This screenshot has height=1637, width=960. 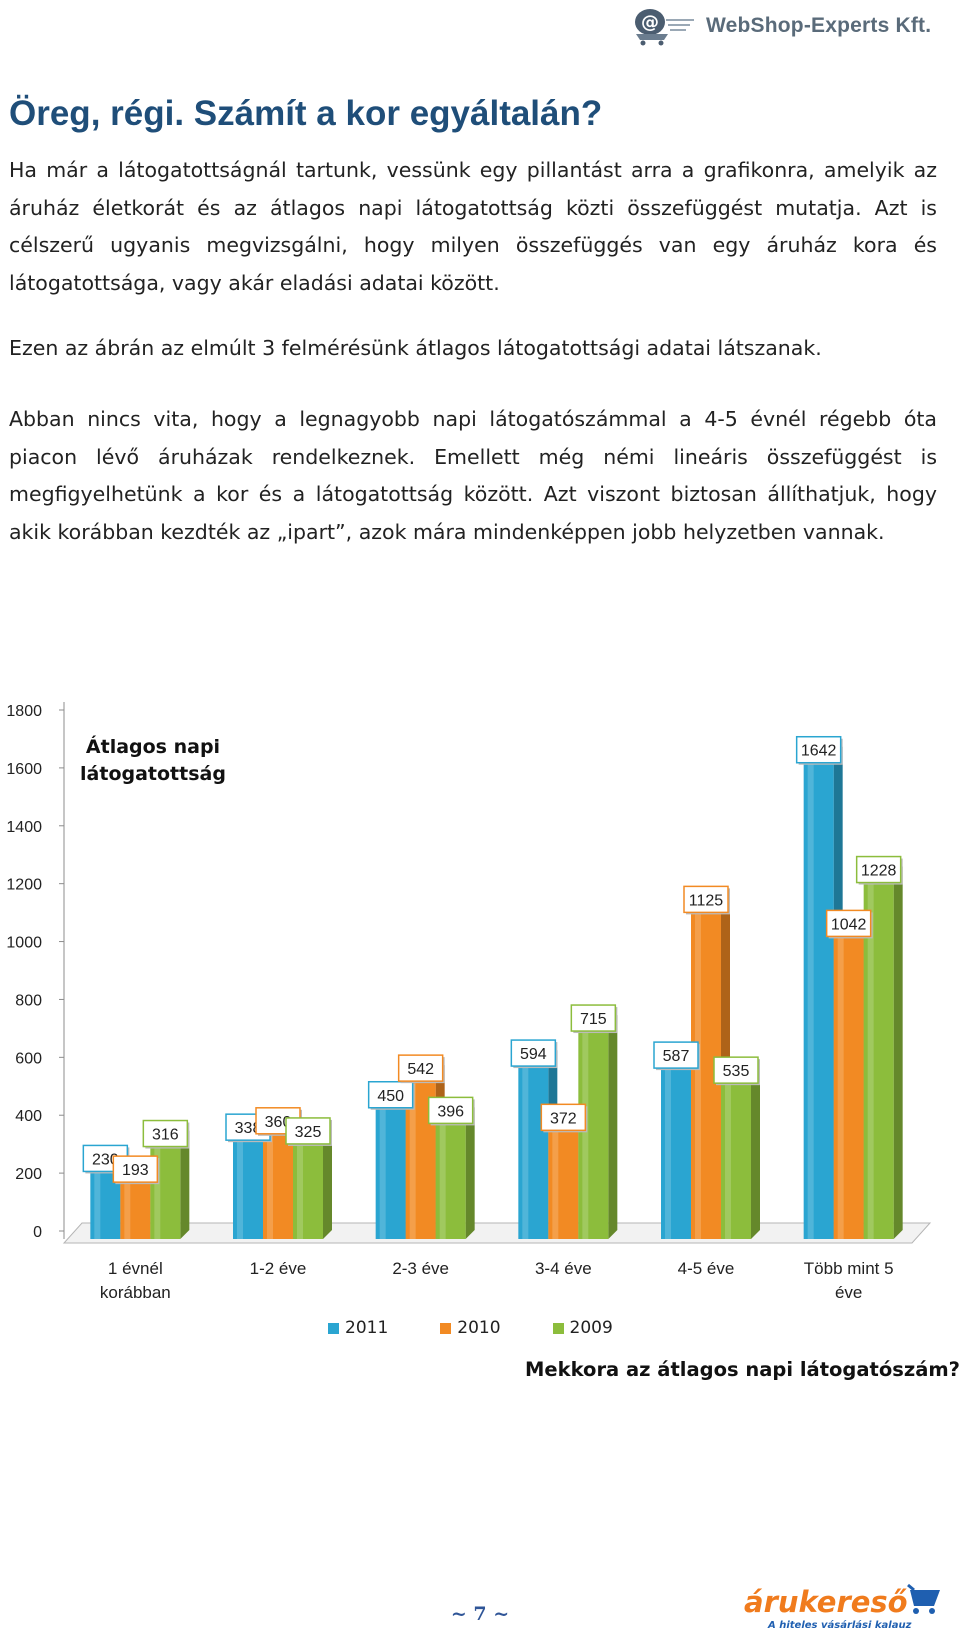 I want to click on cart-icon, so click(x=925, y=1598).